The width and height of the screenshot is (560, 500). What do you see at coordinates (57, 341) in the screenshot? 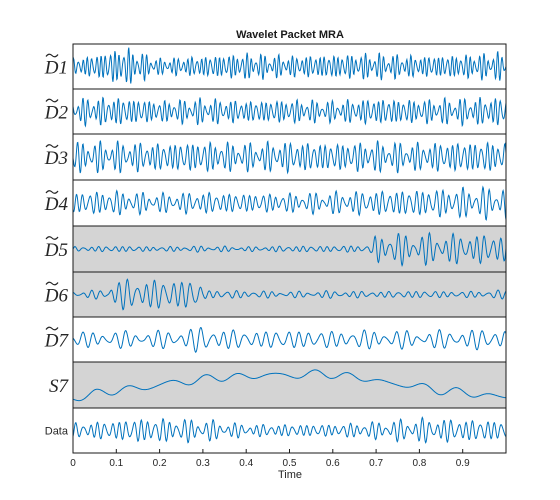
I see `row-label-d7: D7` at bounding box center [57, 341].